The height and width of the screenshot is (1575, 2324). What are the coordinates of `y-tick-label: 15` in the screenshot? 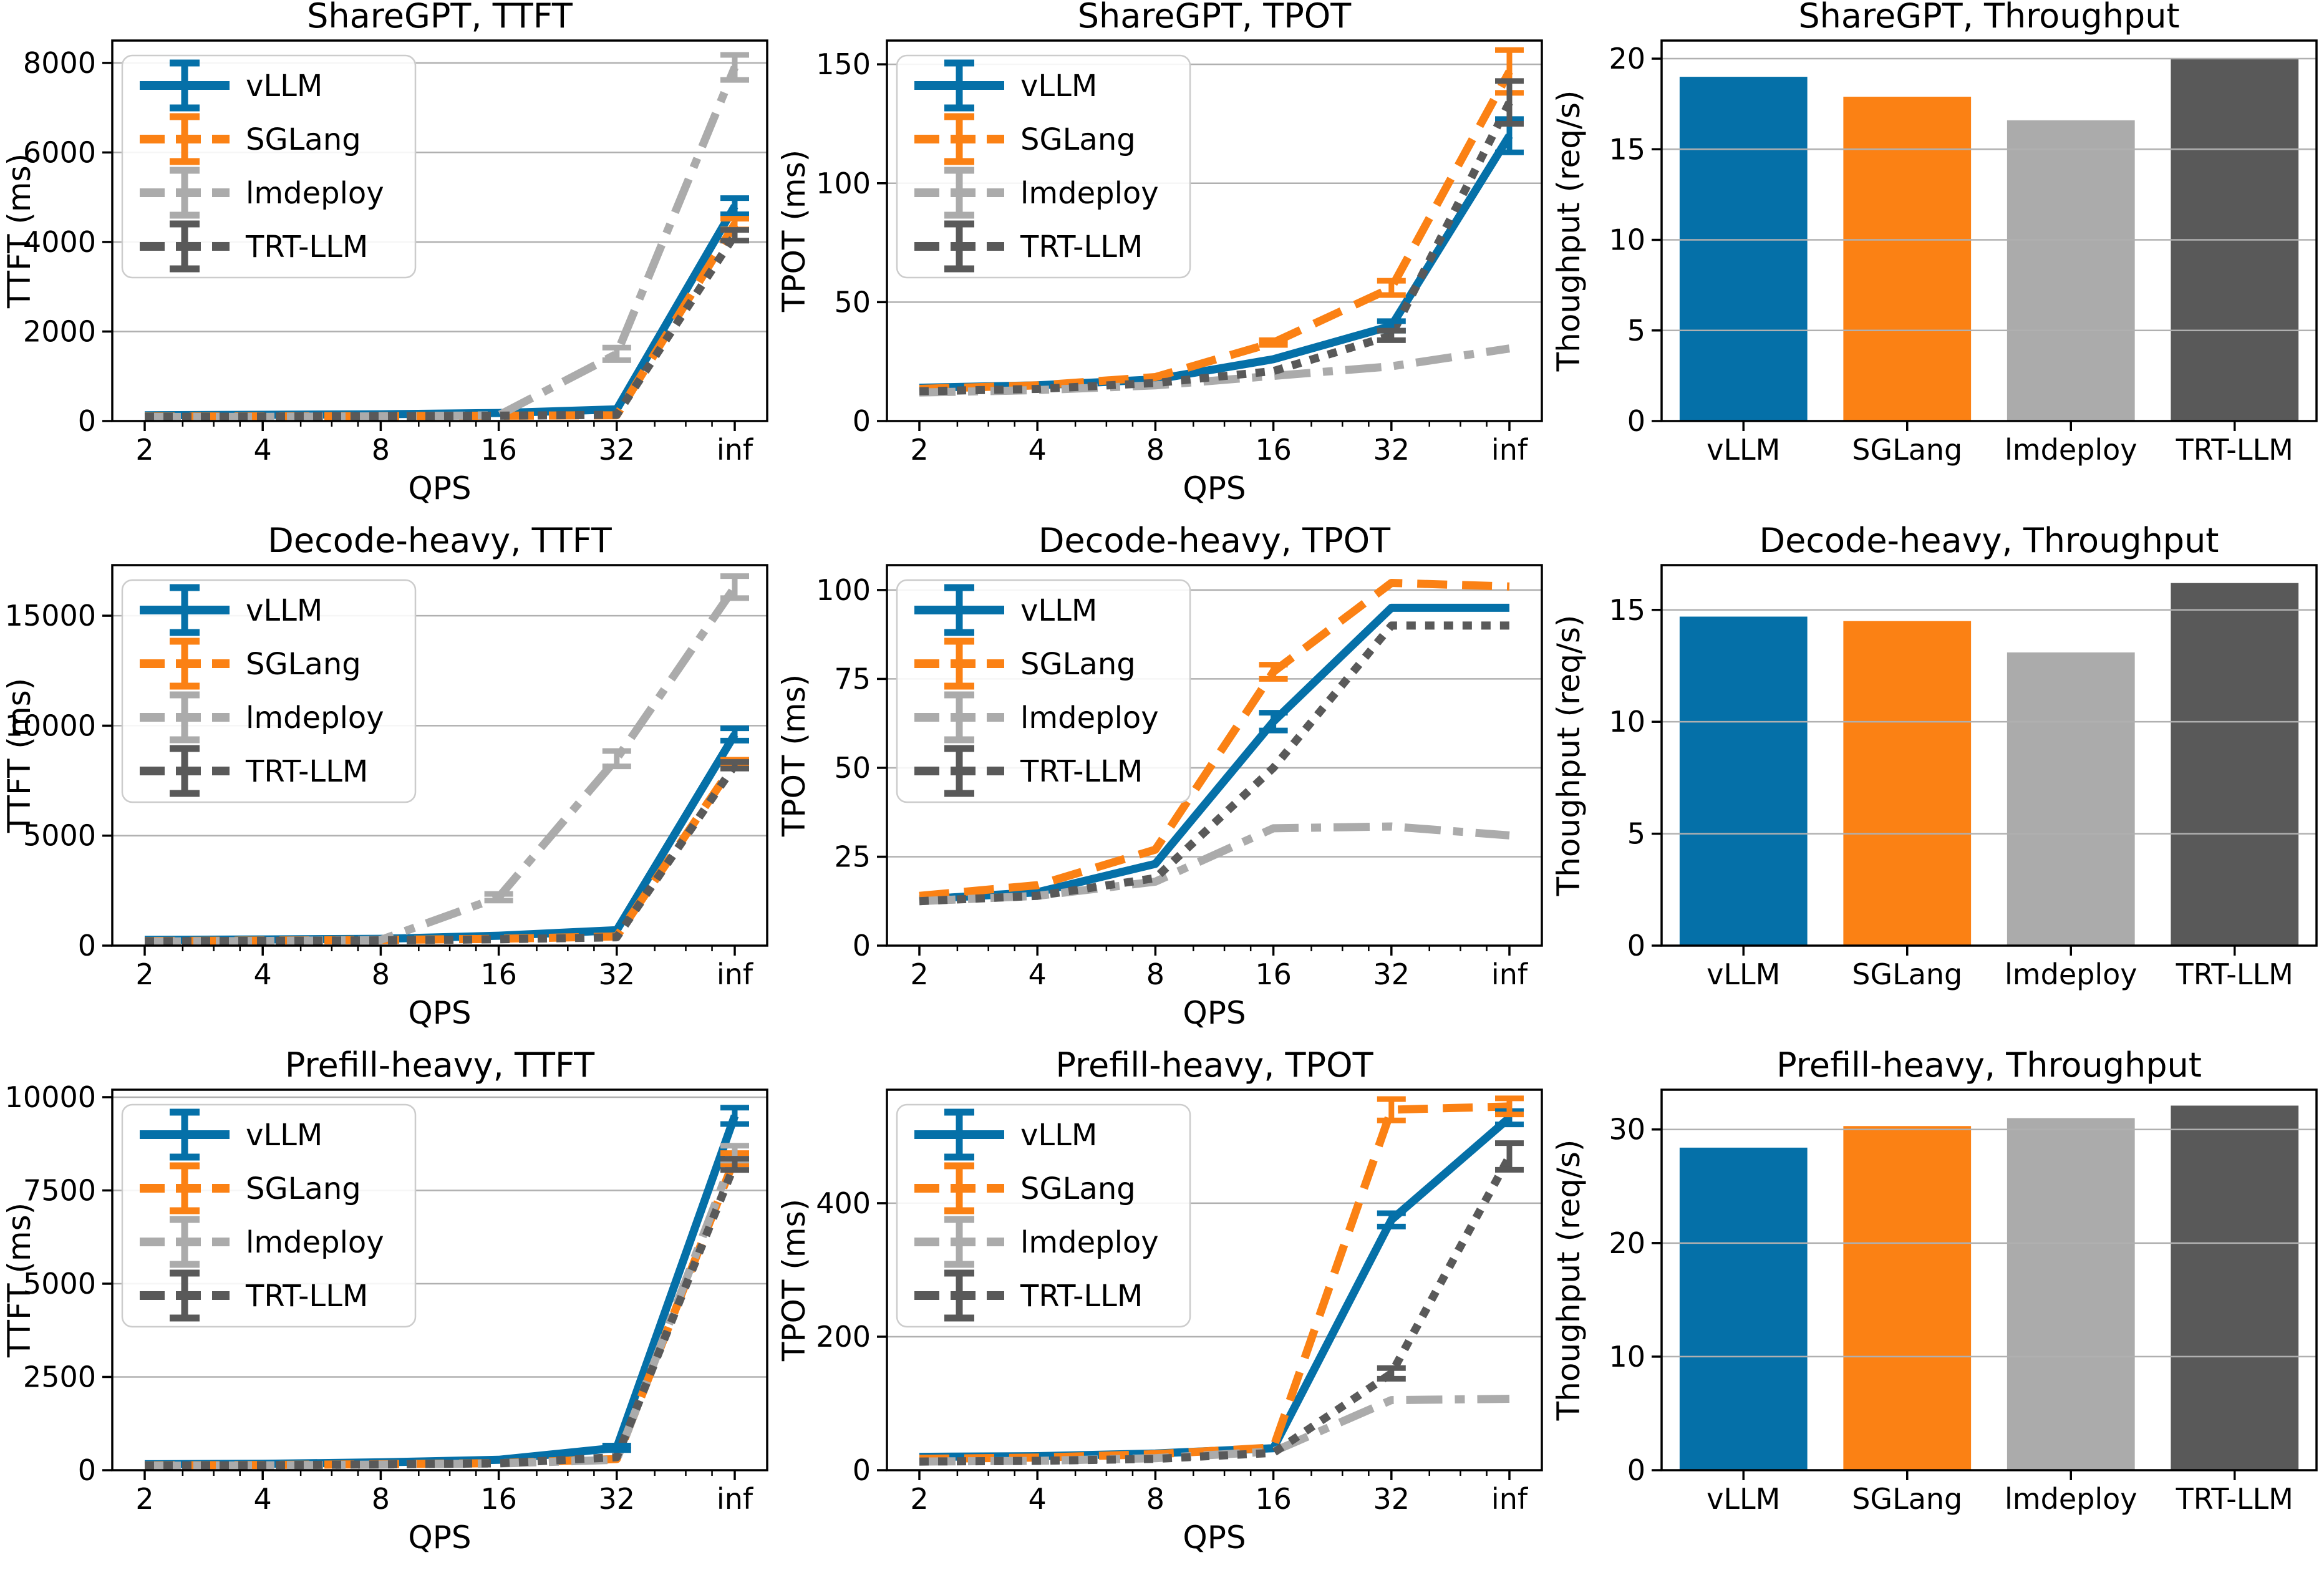 It's located at (1627, 149).